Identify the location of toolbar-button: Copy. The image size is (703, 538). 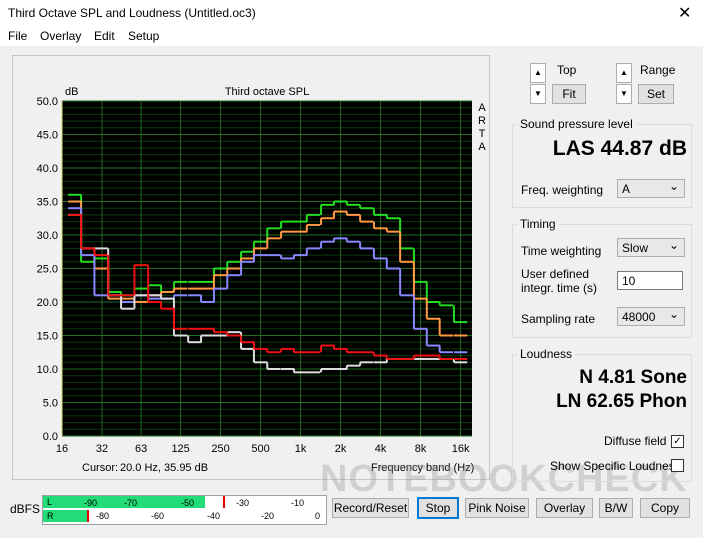
(665, 508).